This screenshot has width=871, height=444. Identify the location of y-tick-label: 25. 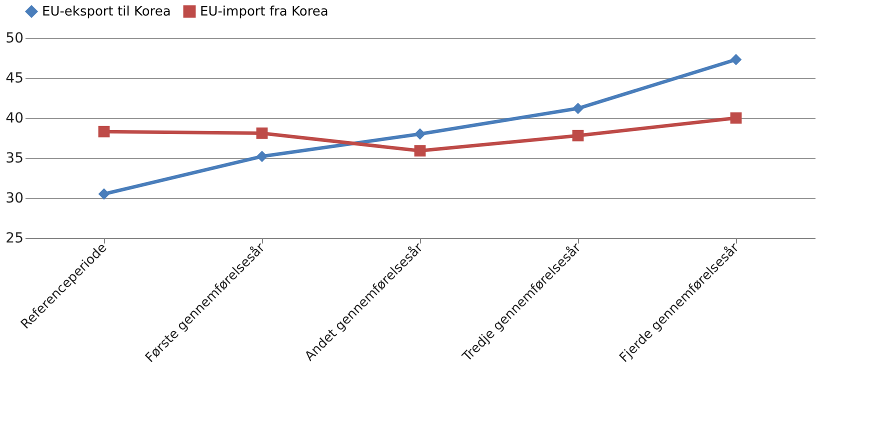
(15, 238).